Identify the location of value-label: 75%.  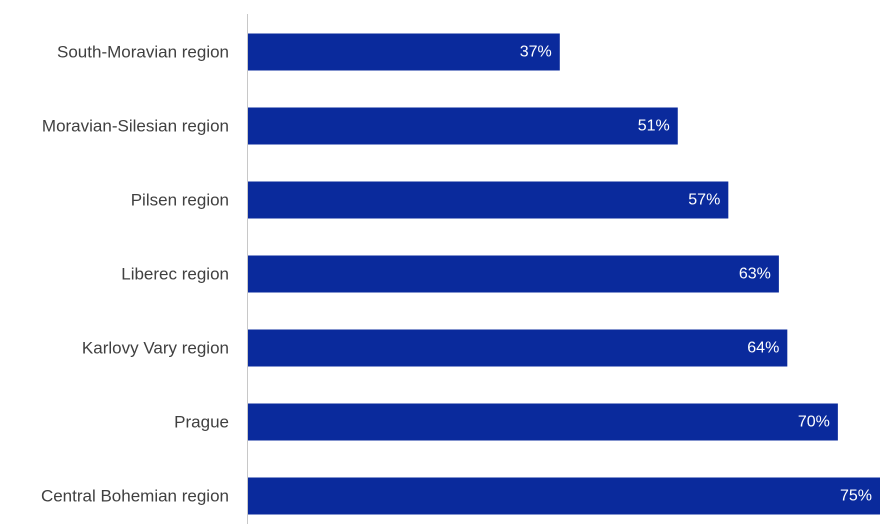
(856, 496).